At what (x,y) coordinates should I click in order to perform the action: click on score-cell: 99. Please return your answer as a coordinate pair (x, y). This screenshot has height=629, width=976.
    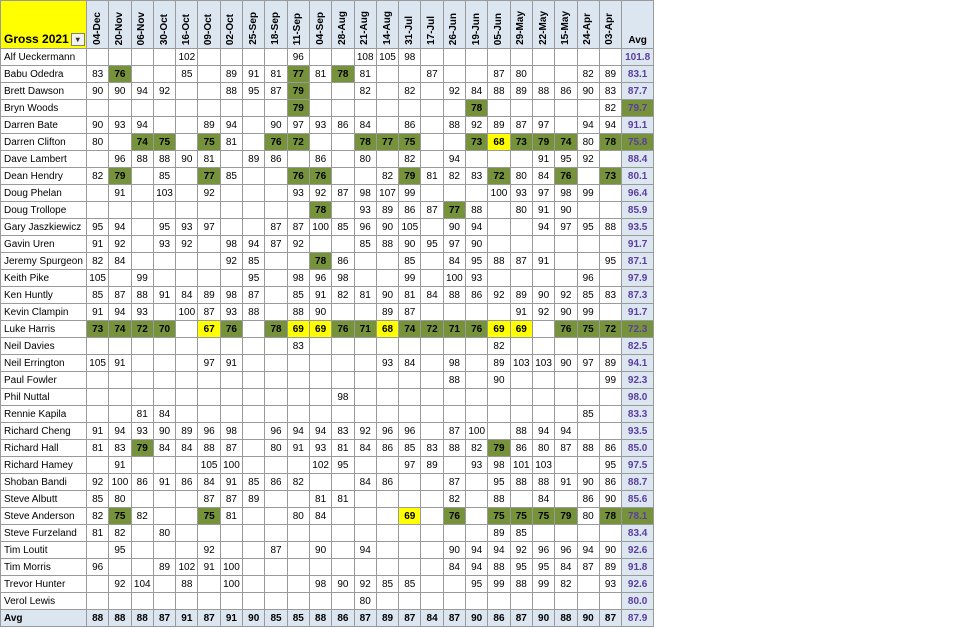
    Looking at the image, I should click on (410, 278).